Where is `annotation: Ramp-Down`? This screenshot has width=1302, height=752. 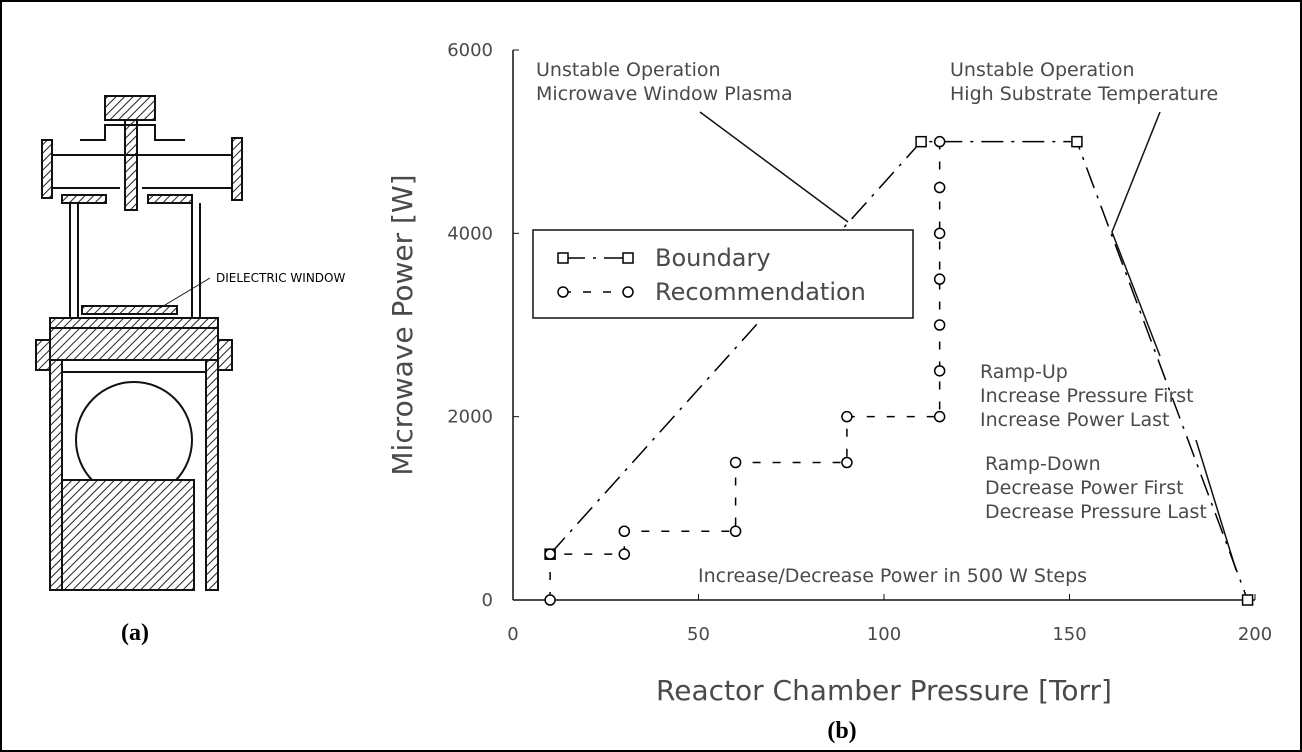
annotation: Ramp-Down is located at coordinates (1043, 464).